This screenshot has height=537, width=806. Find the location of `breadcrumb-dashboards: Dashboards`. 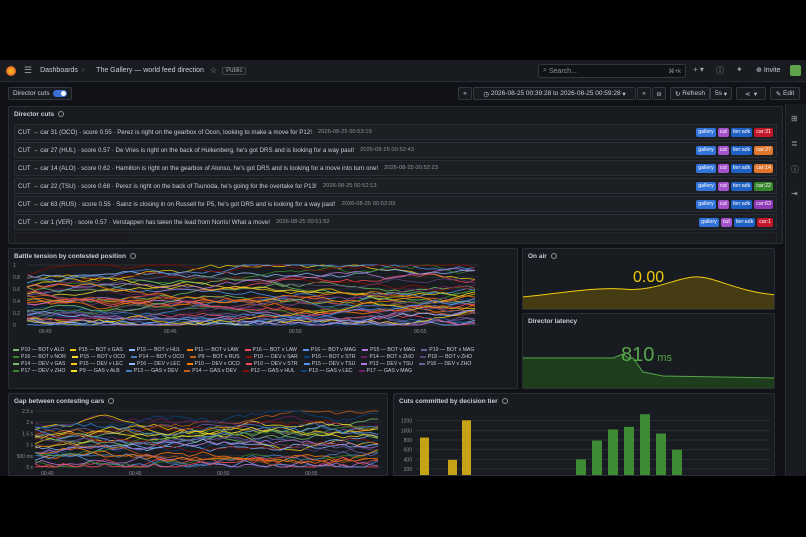

breadcrumb-dashboards: Dashboards is located at coordinates (59, 70).